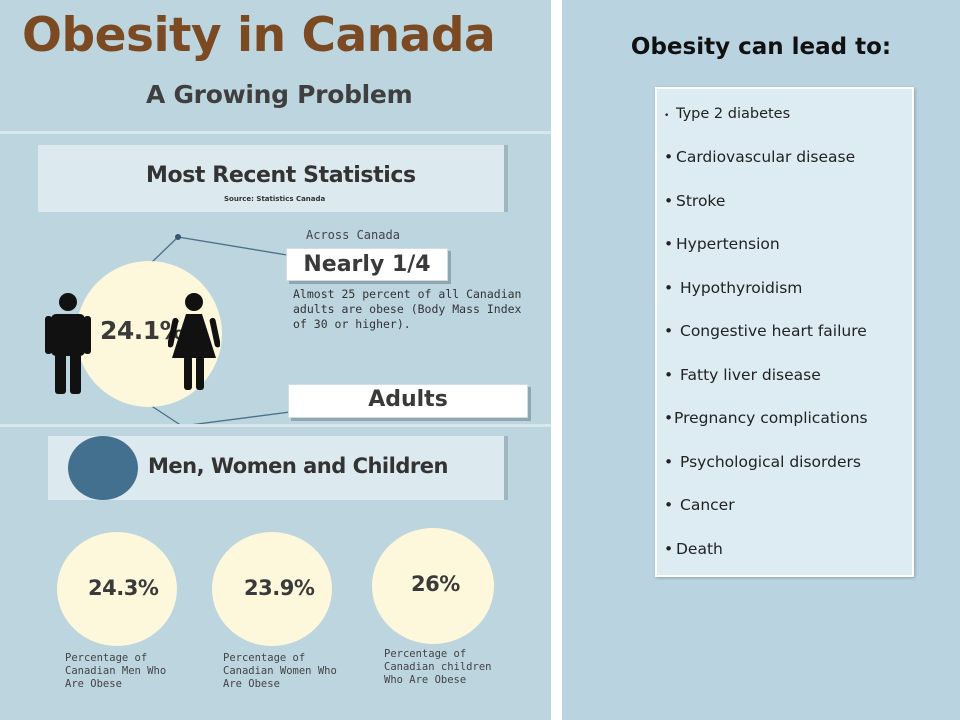 This screenshot has width=960, height=720. Describe the element at coordinates (68, 343) in the screenshot. I see `man-icon` at that location.